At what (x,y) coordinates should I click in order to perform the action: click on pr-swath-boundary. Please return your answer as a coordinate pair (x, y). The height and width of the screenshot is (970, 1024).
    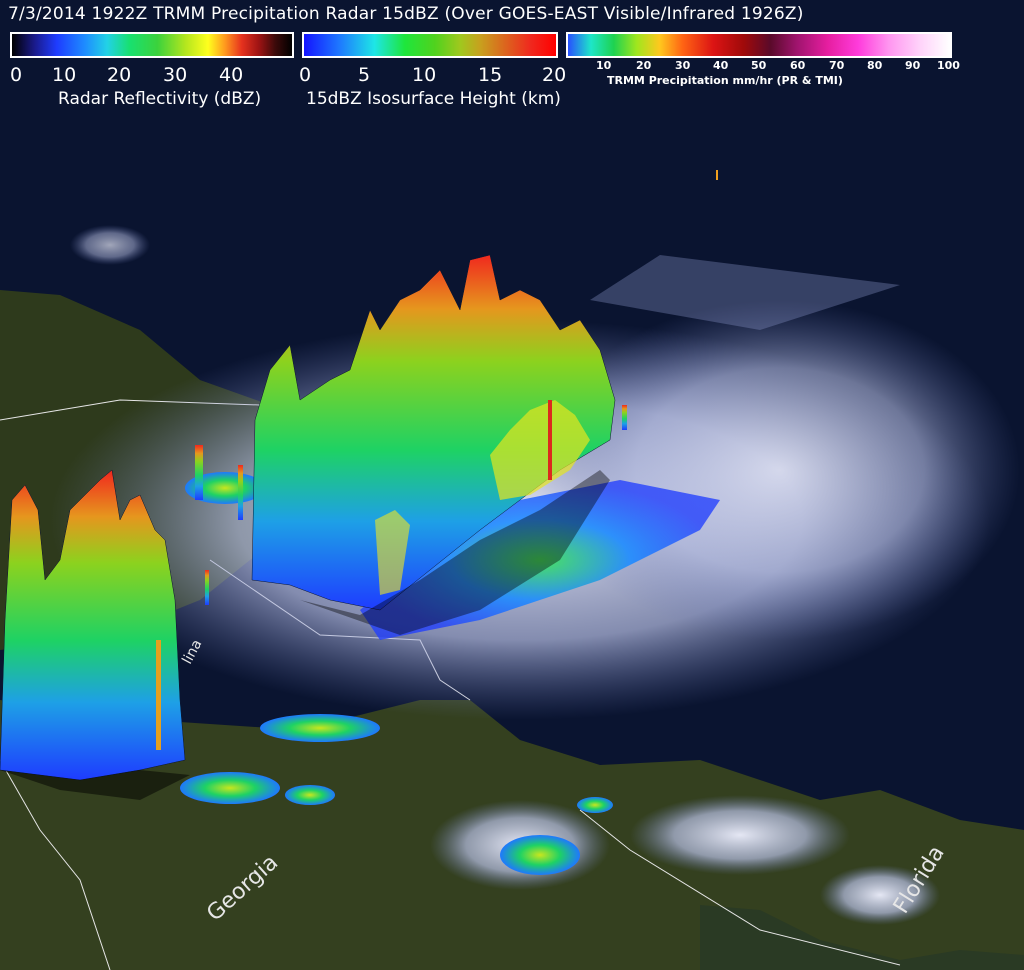
    Looking at the image, I should click on (745, 292).